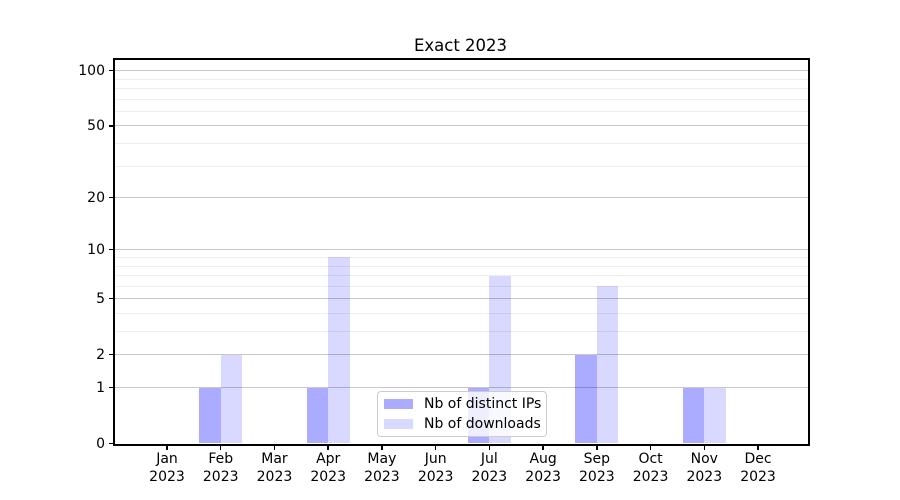 The width and height of the screenshot is (900, 500). What do you see at coordinates (460, 45) in the screenshot?
I see `chart-title: Exact 2023` at bounding box center [460, 45].